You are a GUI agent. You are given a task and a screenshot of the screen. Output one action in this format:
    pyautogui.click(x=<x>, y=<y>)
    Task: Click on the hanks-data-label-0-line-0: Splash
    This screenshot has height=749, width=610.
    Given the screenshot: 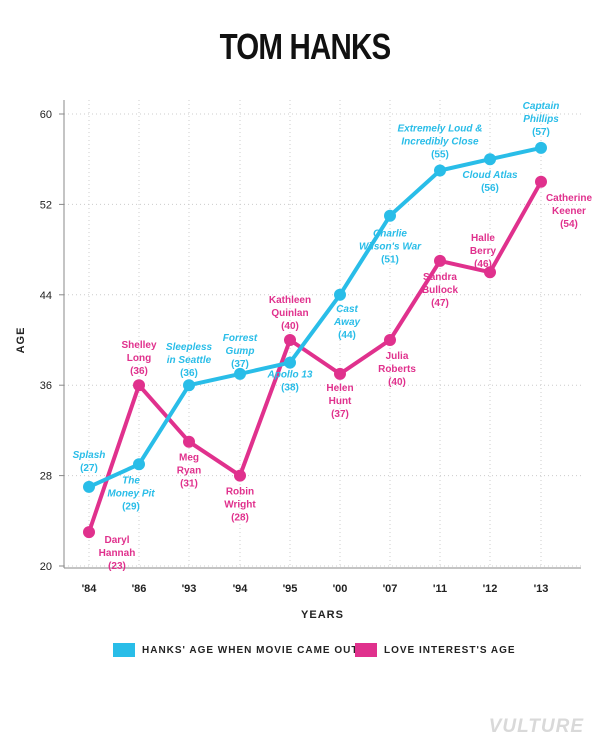 What is the action you would take?
    pyautogui.click(x=89, y=455)
    